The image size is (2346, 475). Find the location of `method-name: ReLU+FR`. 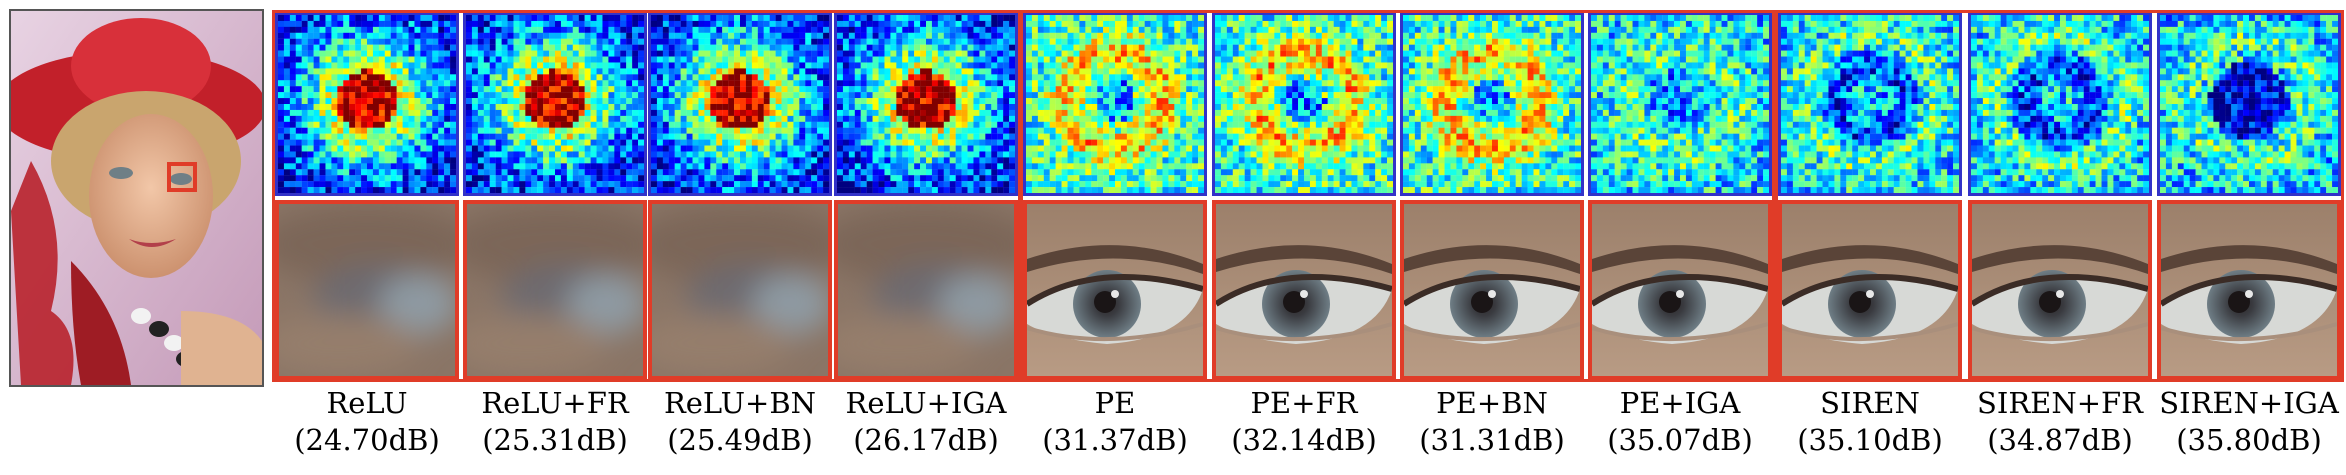

method-name: ReLU+FR is located at coordinates (555, 403).